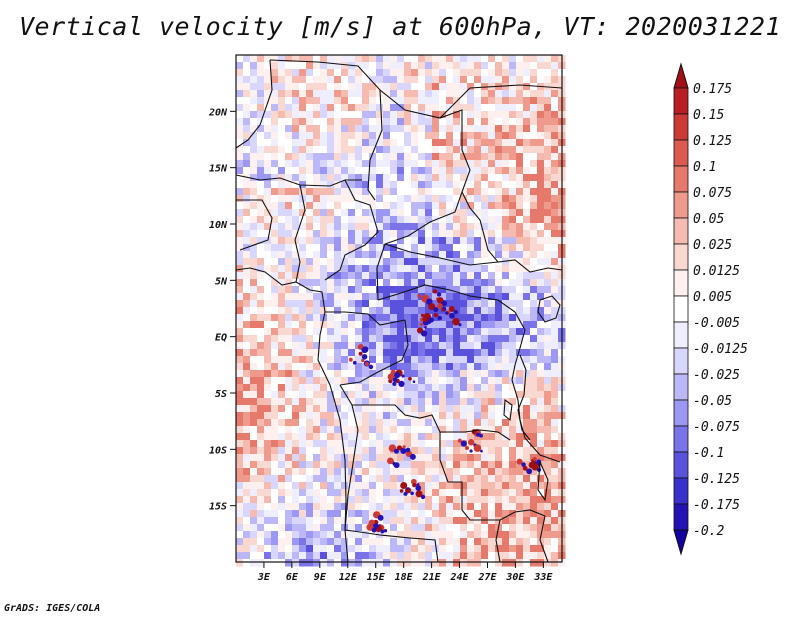 This screenshot has height=618, width=800. Describe the element at coordinates (708, 219) in the screenshot. I see `colorbar-label: 0.05` at that location.